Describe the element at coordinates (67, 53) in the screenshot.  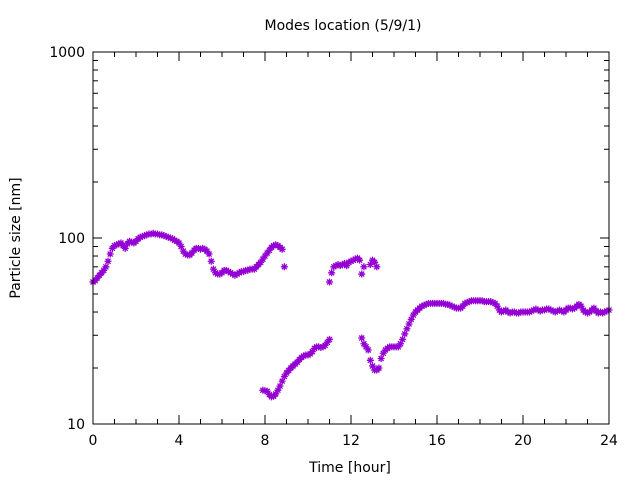
I see `y-tick-label: 1000` at that location.